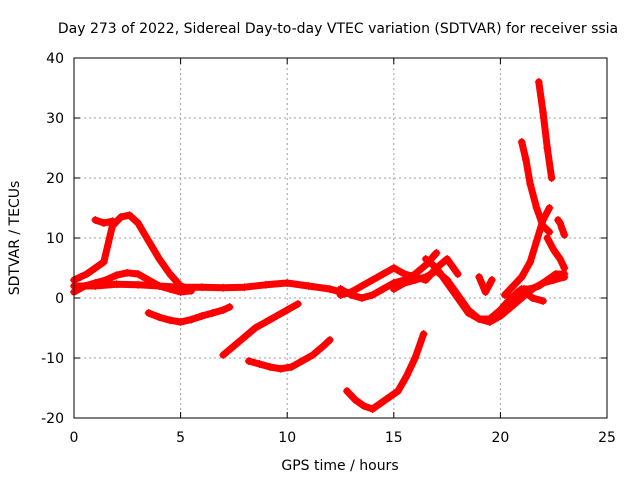 The height and width of the screenshot is (480, 640). I want to click on y-axis-label: SDTVAR / TECUs, so click(15, 238).